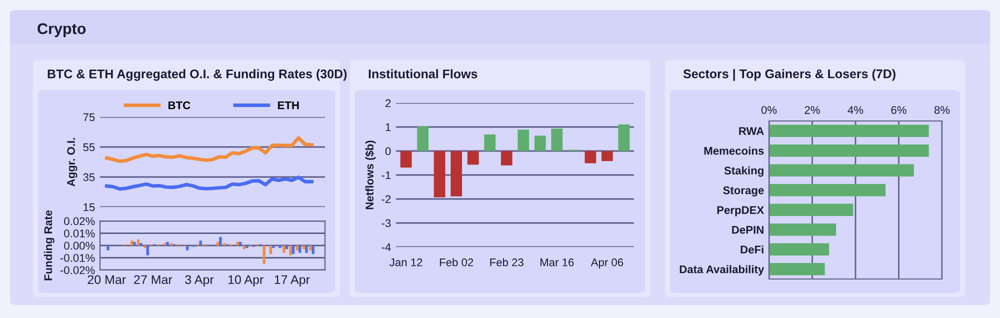 This screenshot has height=318, width=1000. Describe the element at coordinates (406, 262) in the screenshot. I see `x-tick-label: Jan 12` at that location.